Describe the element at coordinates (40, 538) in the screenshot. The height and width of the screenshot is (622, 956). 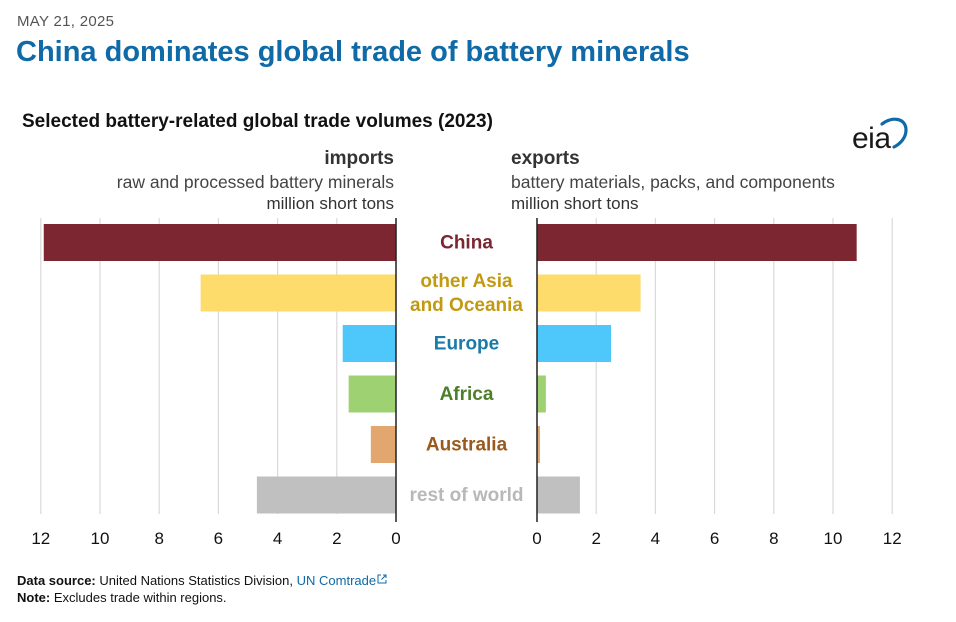
I see `imports-tick-label: 12` at that location.